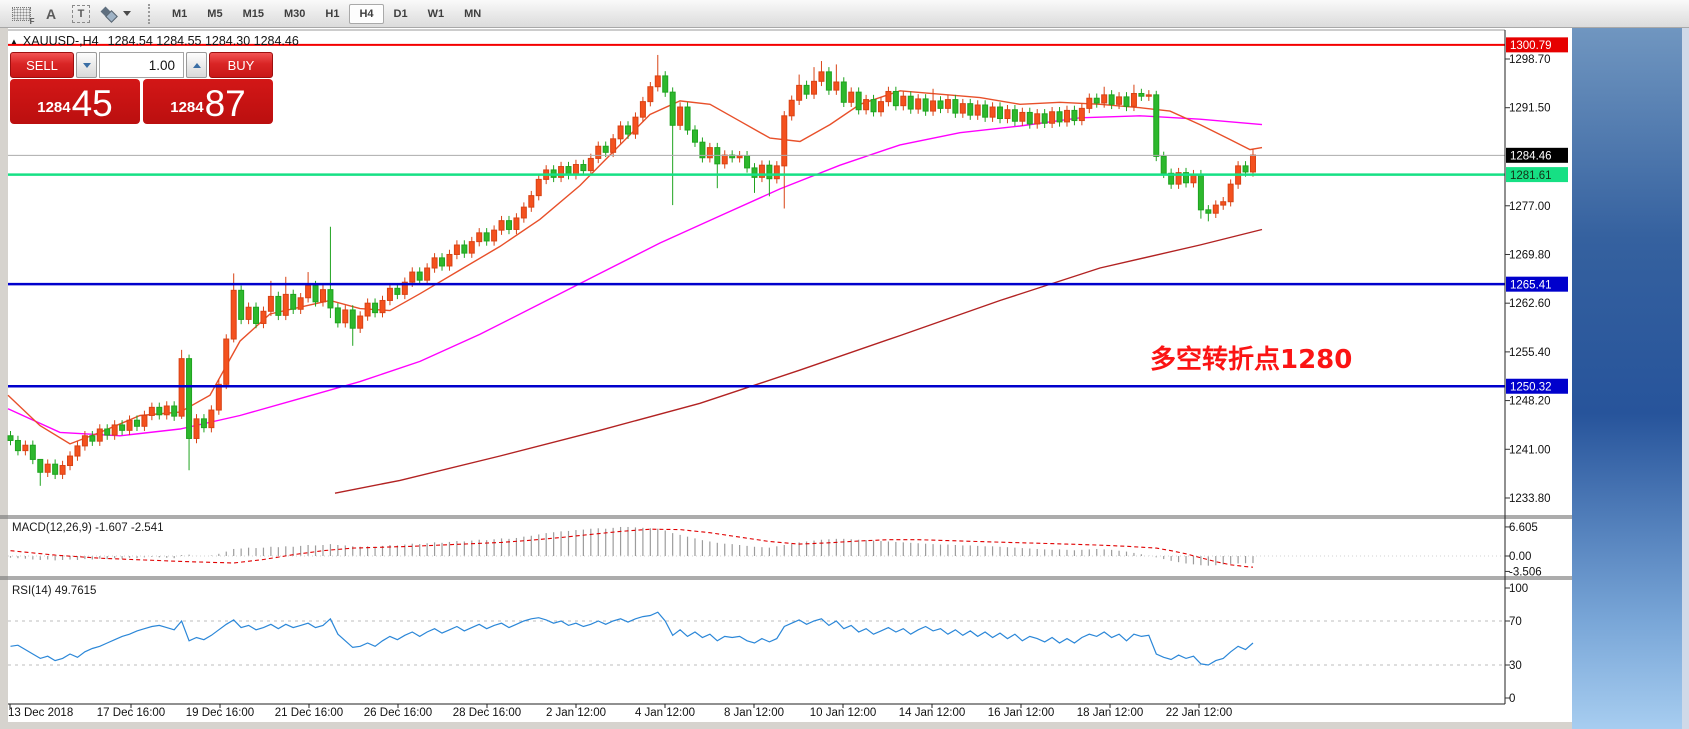 Image resolution: width=1689 pixels, height=729 pixels. What do you see at coordinates (141, 65) in the screenshot?
I see `volume-input` at bounding box center [141, 65].